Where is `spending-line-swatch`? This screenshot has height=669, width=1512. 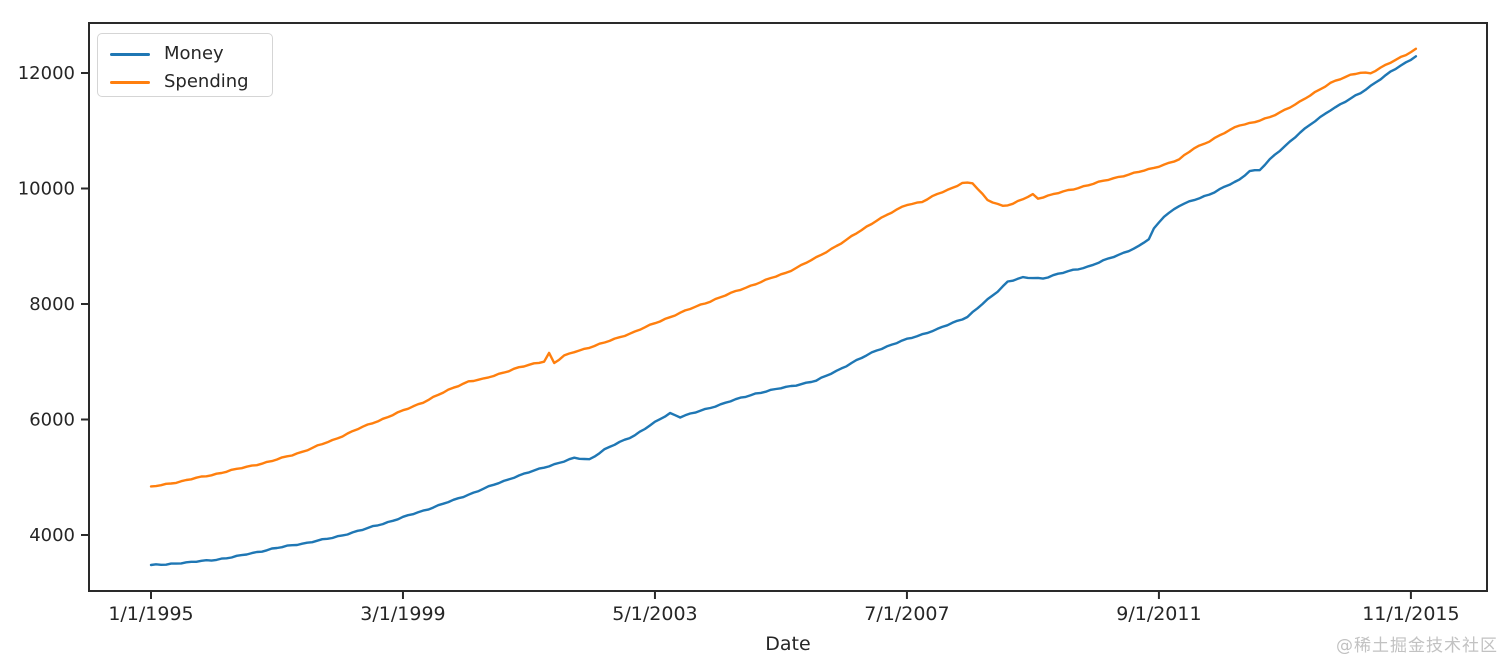
spending-line-swatch is located at coordinates (130, 82).